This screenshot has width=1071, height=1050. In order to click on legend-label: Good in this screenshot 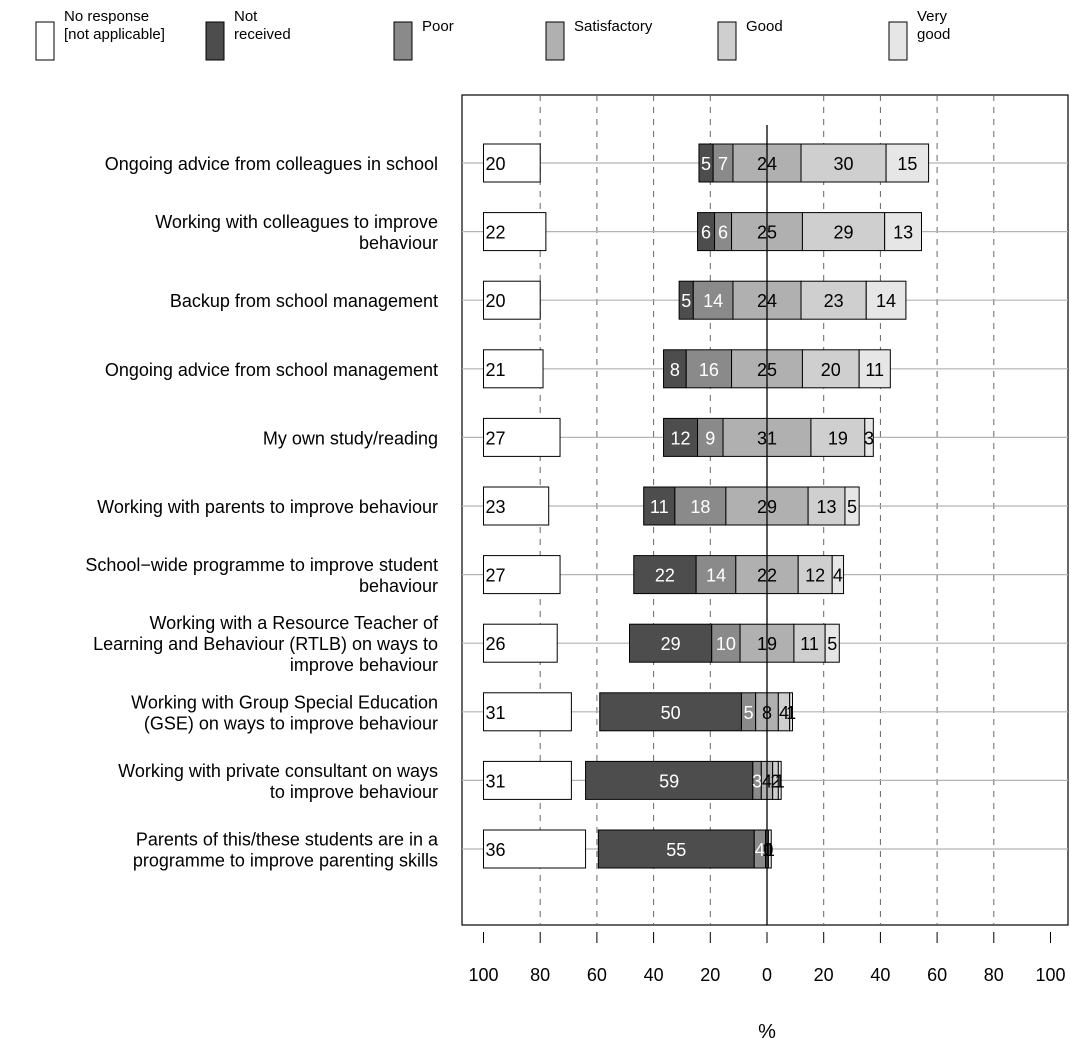, I will do `click(764, 26)`.